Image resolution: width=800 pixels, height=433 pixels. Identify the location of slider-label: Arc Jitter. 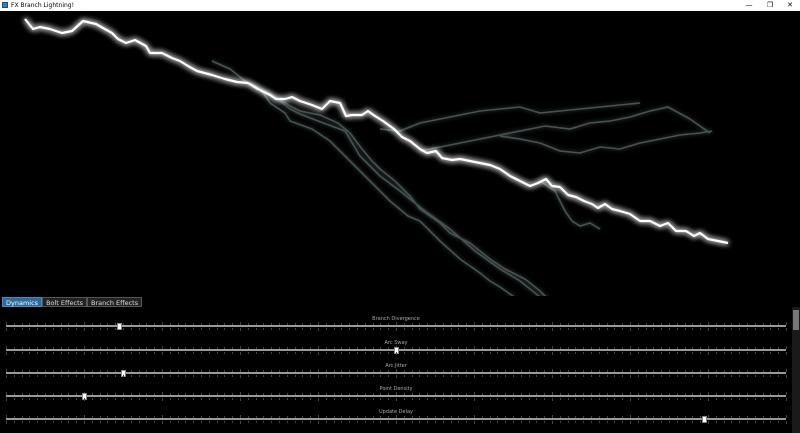
(396, 366).